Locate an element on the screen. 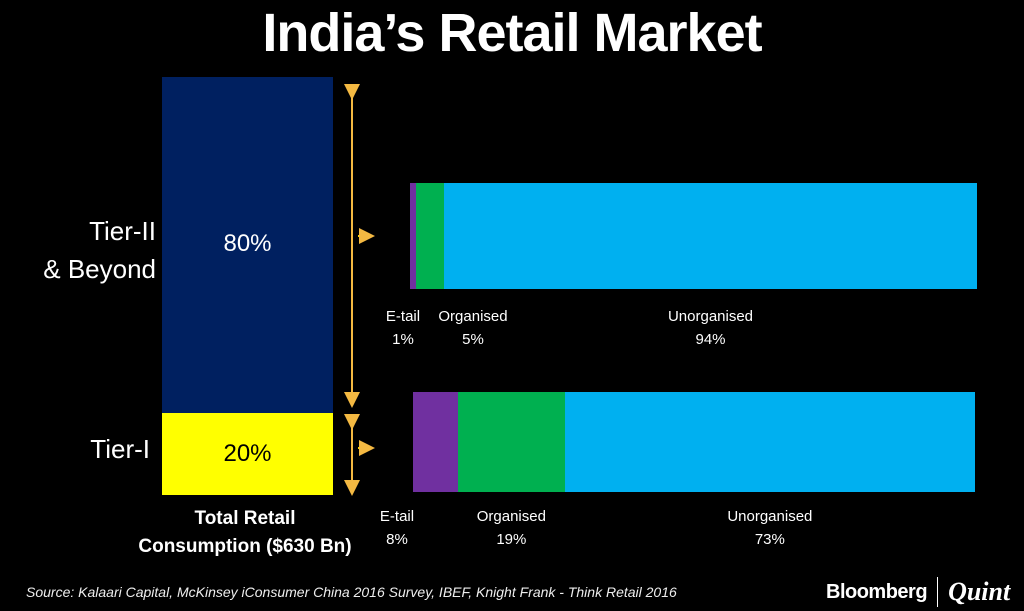 The width and height of the screenshot is (1024, 611). tier2-label: Tier-II & Beyond is located at coordinates (99, 250).